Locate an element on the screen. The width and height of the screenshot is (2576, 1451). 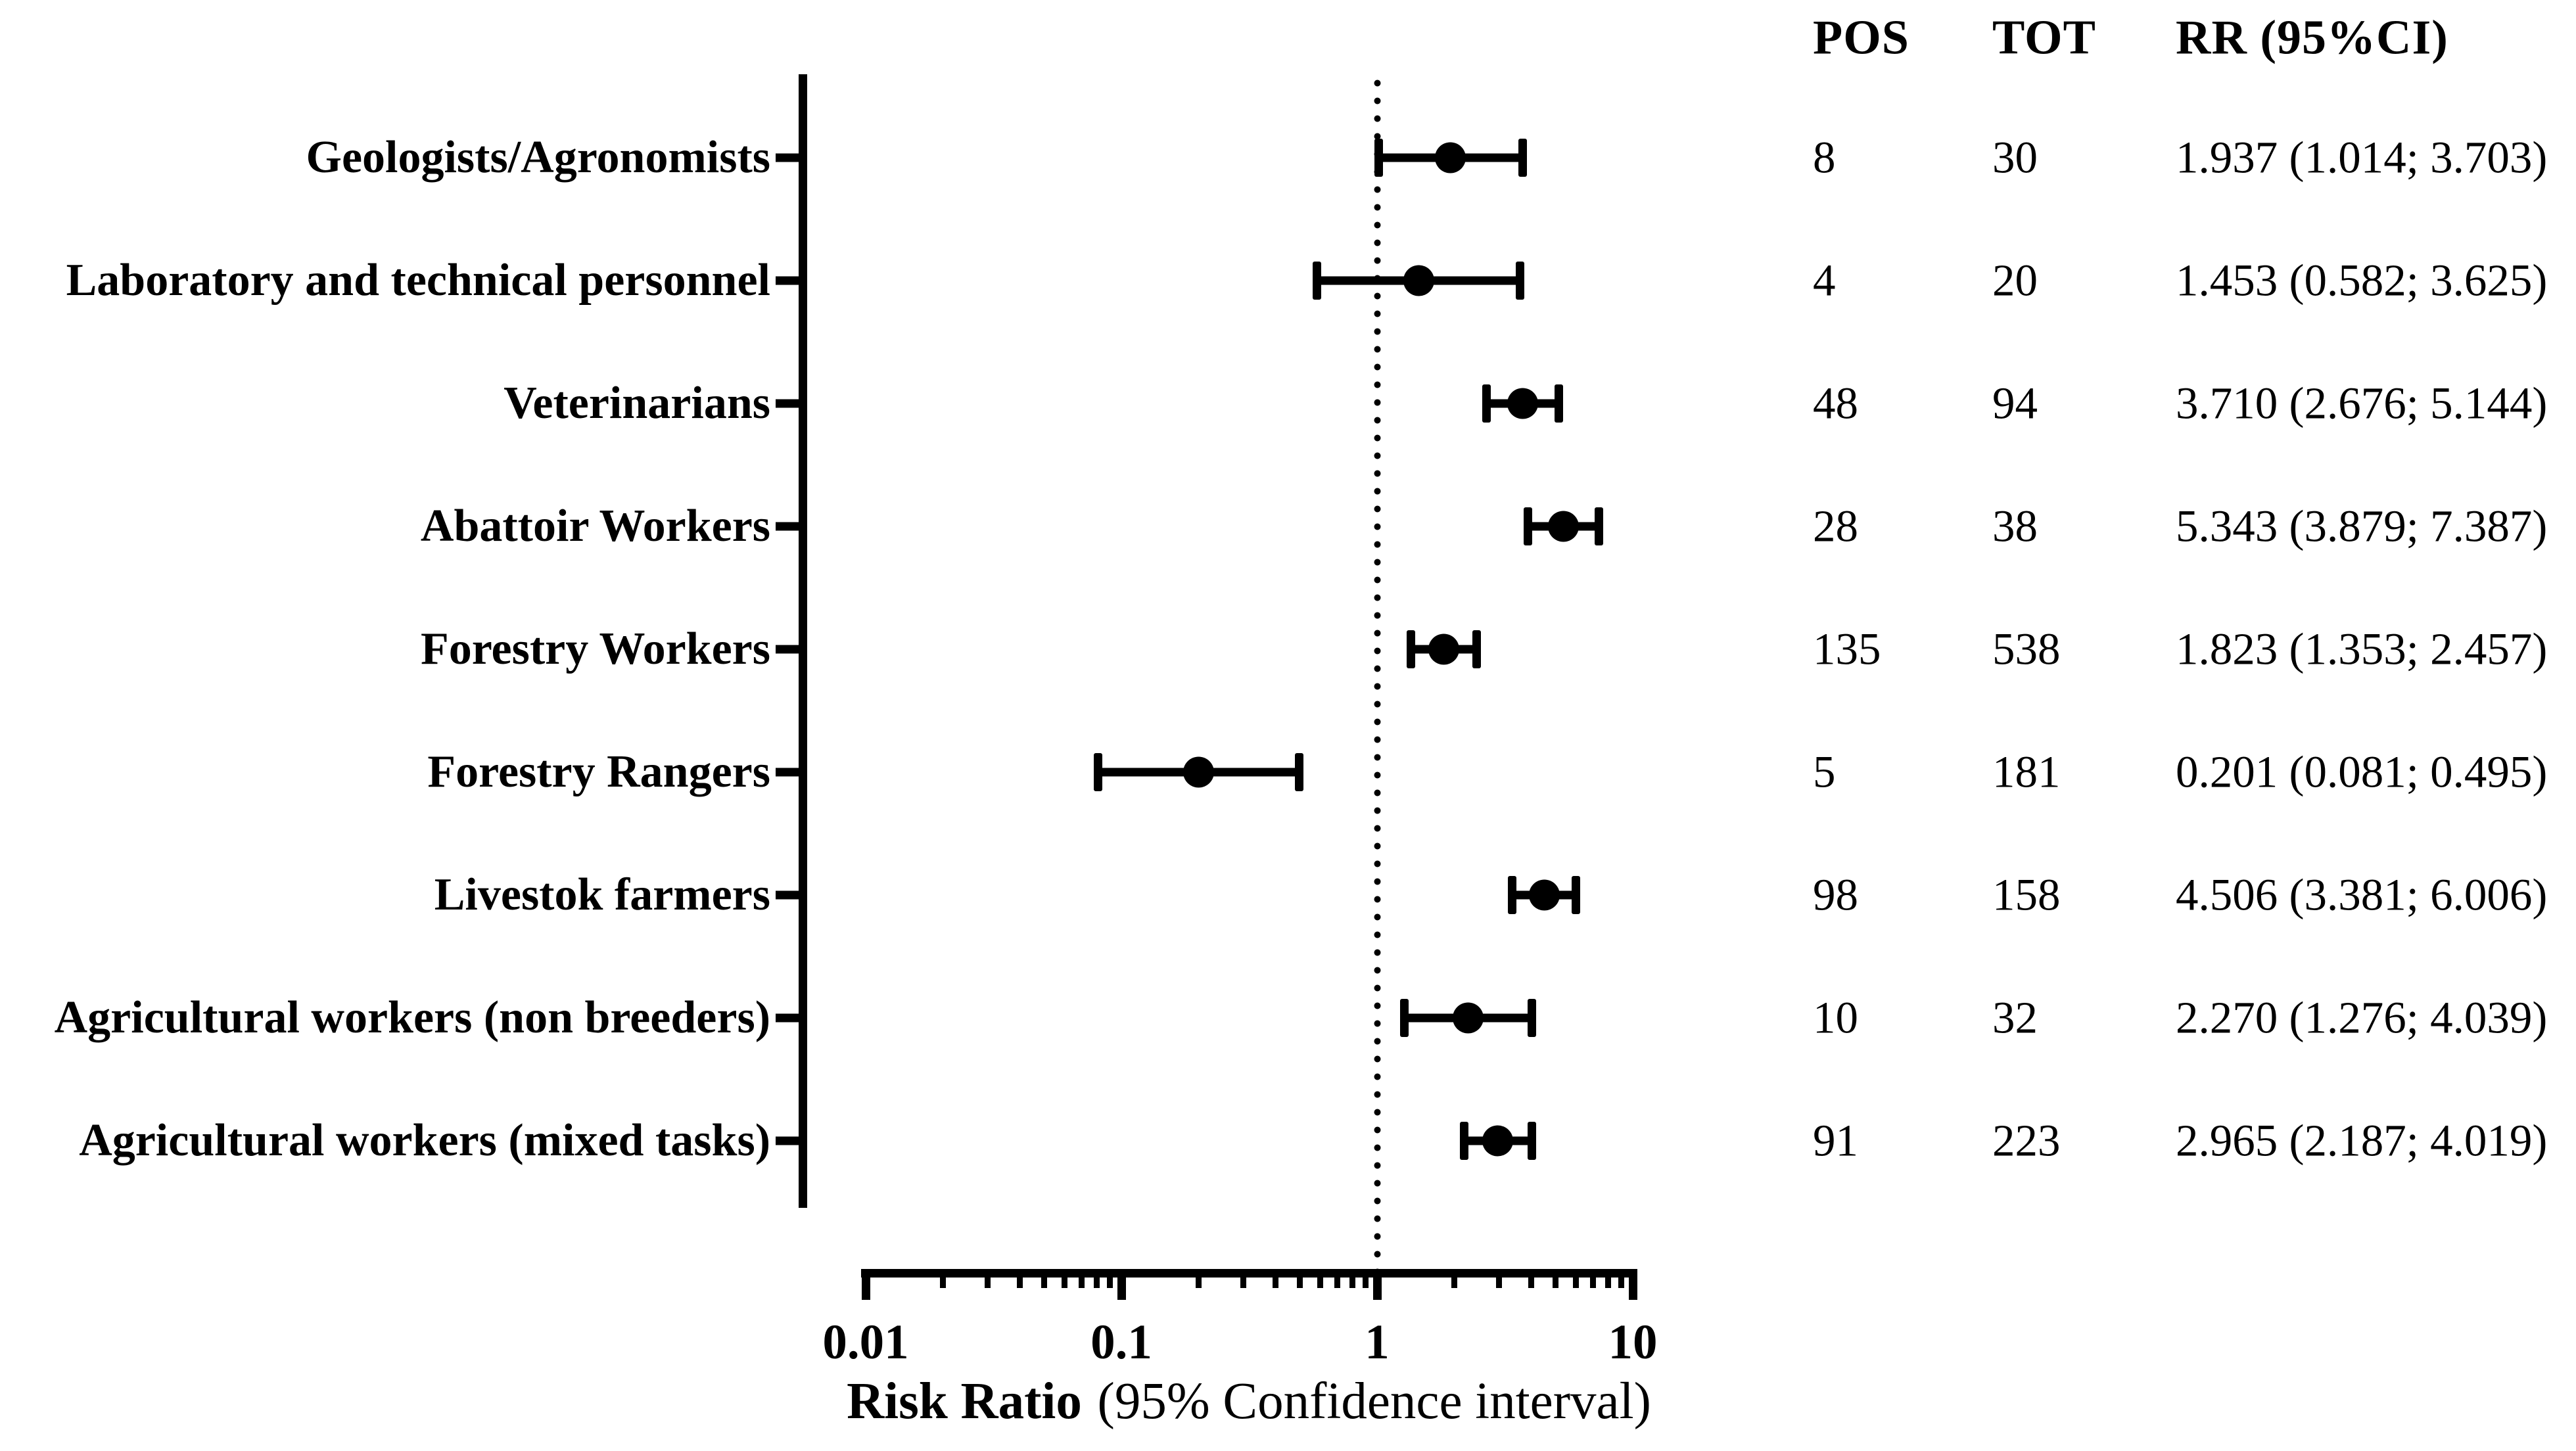
cell-rr-ci: 2.965 (2.187; 4.019) is located at coordinates (2362, 1140).